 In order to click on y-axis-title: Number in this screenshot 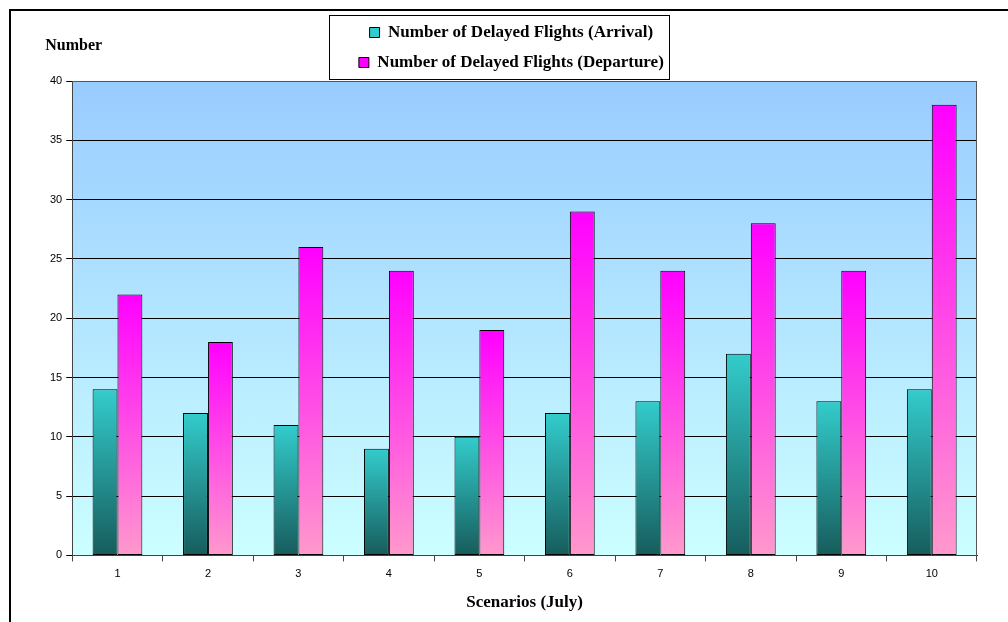, I will do `click(74, 45)`.